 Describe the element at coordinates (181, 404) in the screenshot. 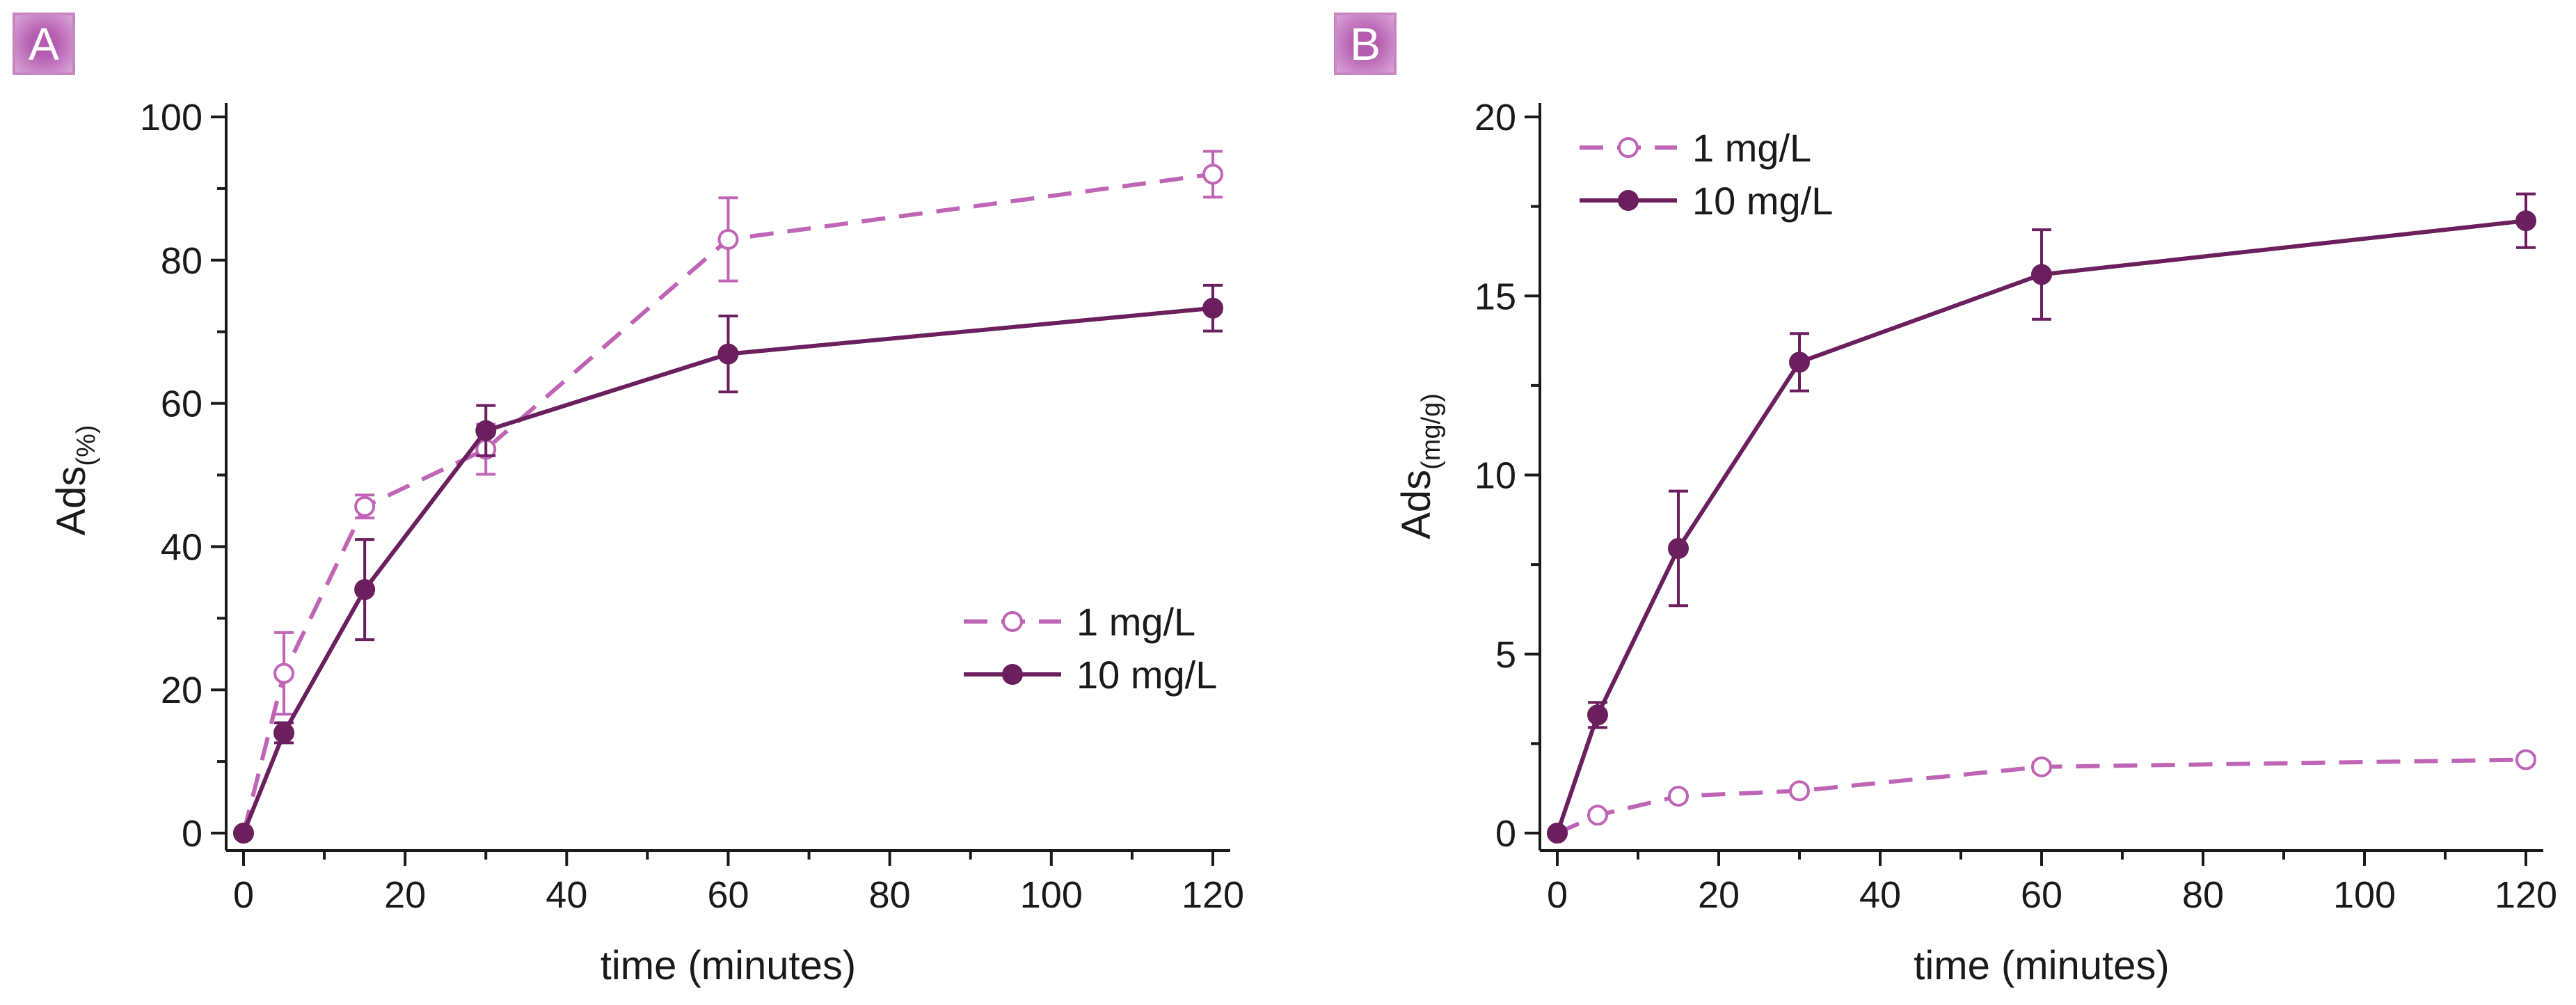

I see `y-tick-label: 60` at that location.